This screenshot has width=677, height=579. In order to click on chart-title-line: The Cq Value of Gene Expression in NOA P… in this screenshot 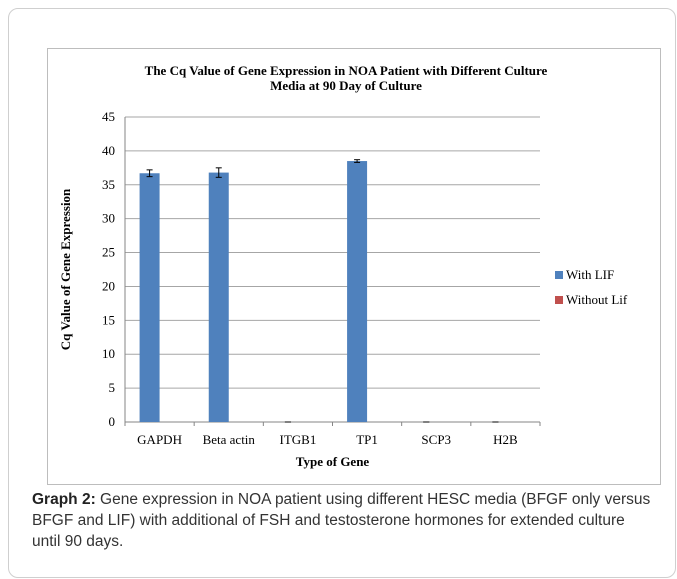, I will do `click(346, 70)`.